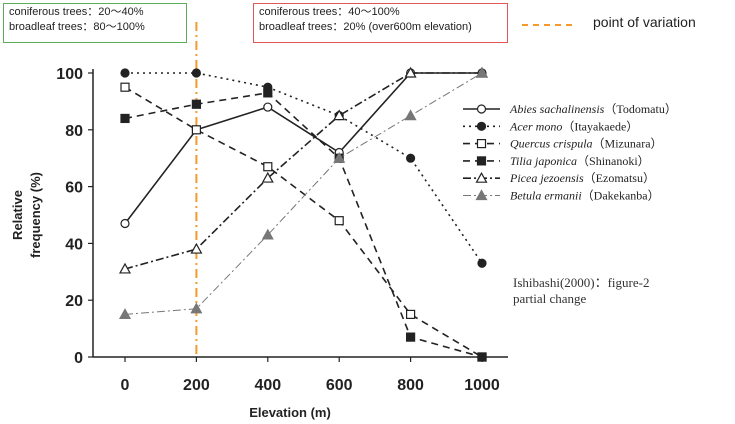 The height and width of the screenshot is (424, 735). What do you see at coordinates (547, 25) in the screenshot?
I see `point-of-variation-legend-line` at bounding box center [547, 25].